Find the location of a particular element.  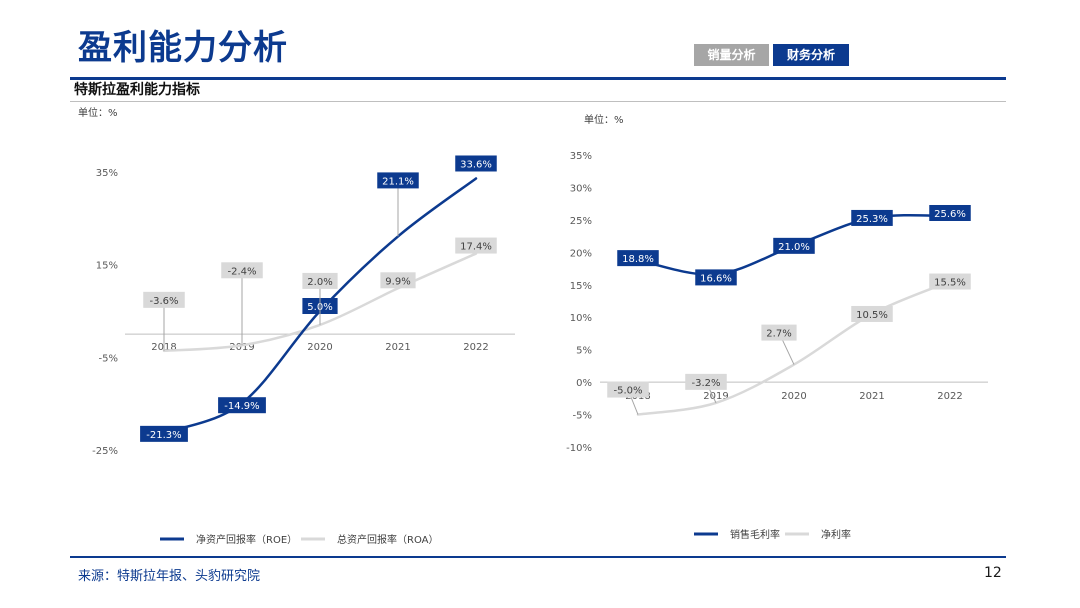

source-note: 来源：特斯拉年报、头豹研究院 is located at coordinates (169, 576).